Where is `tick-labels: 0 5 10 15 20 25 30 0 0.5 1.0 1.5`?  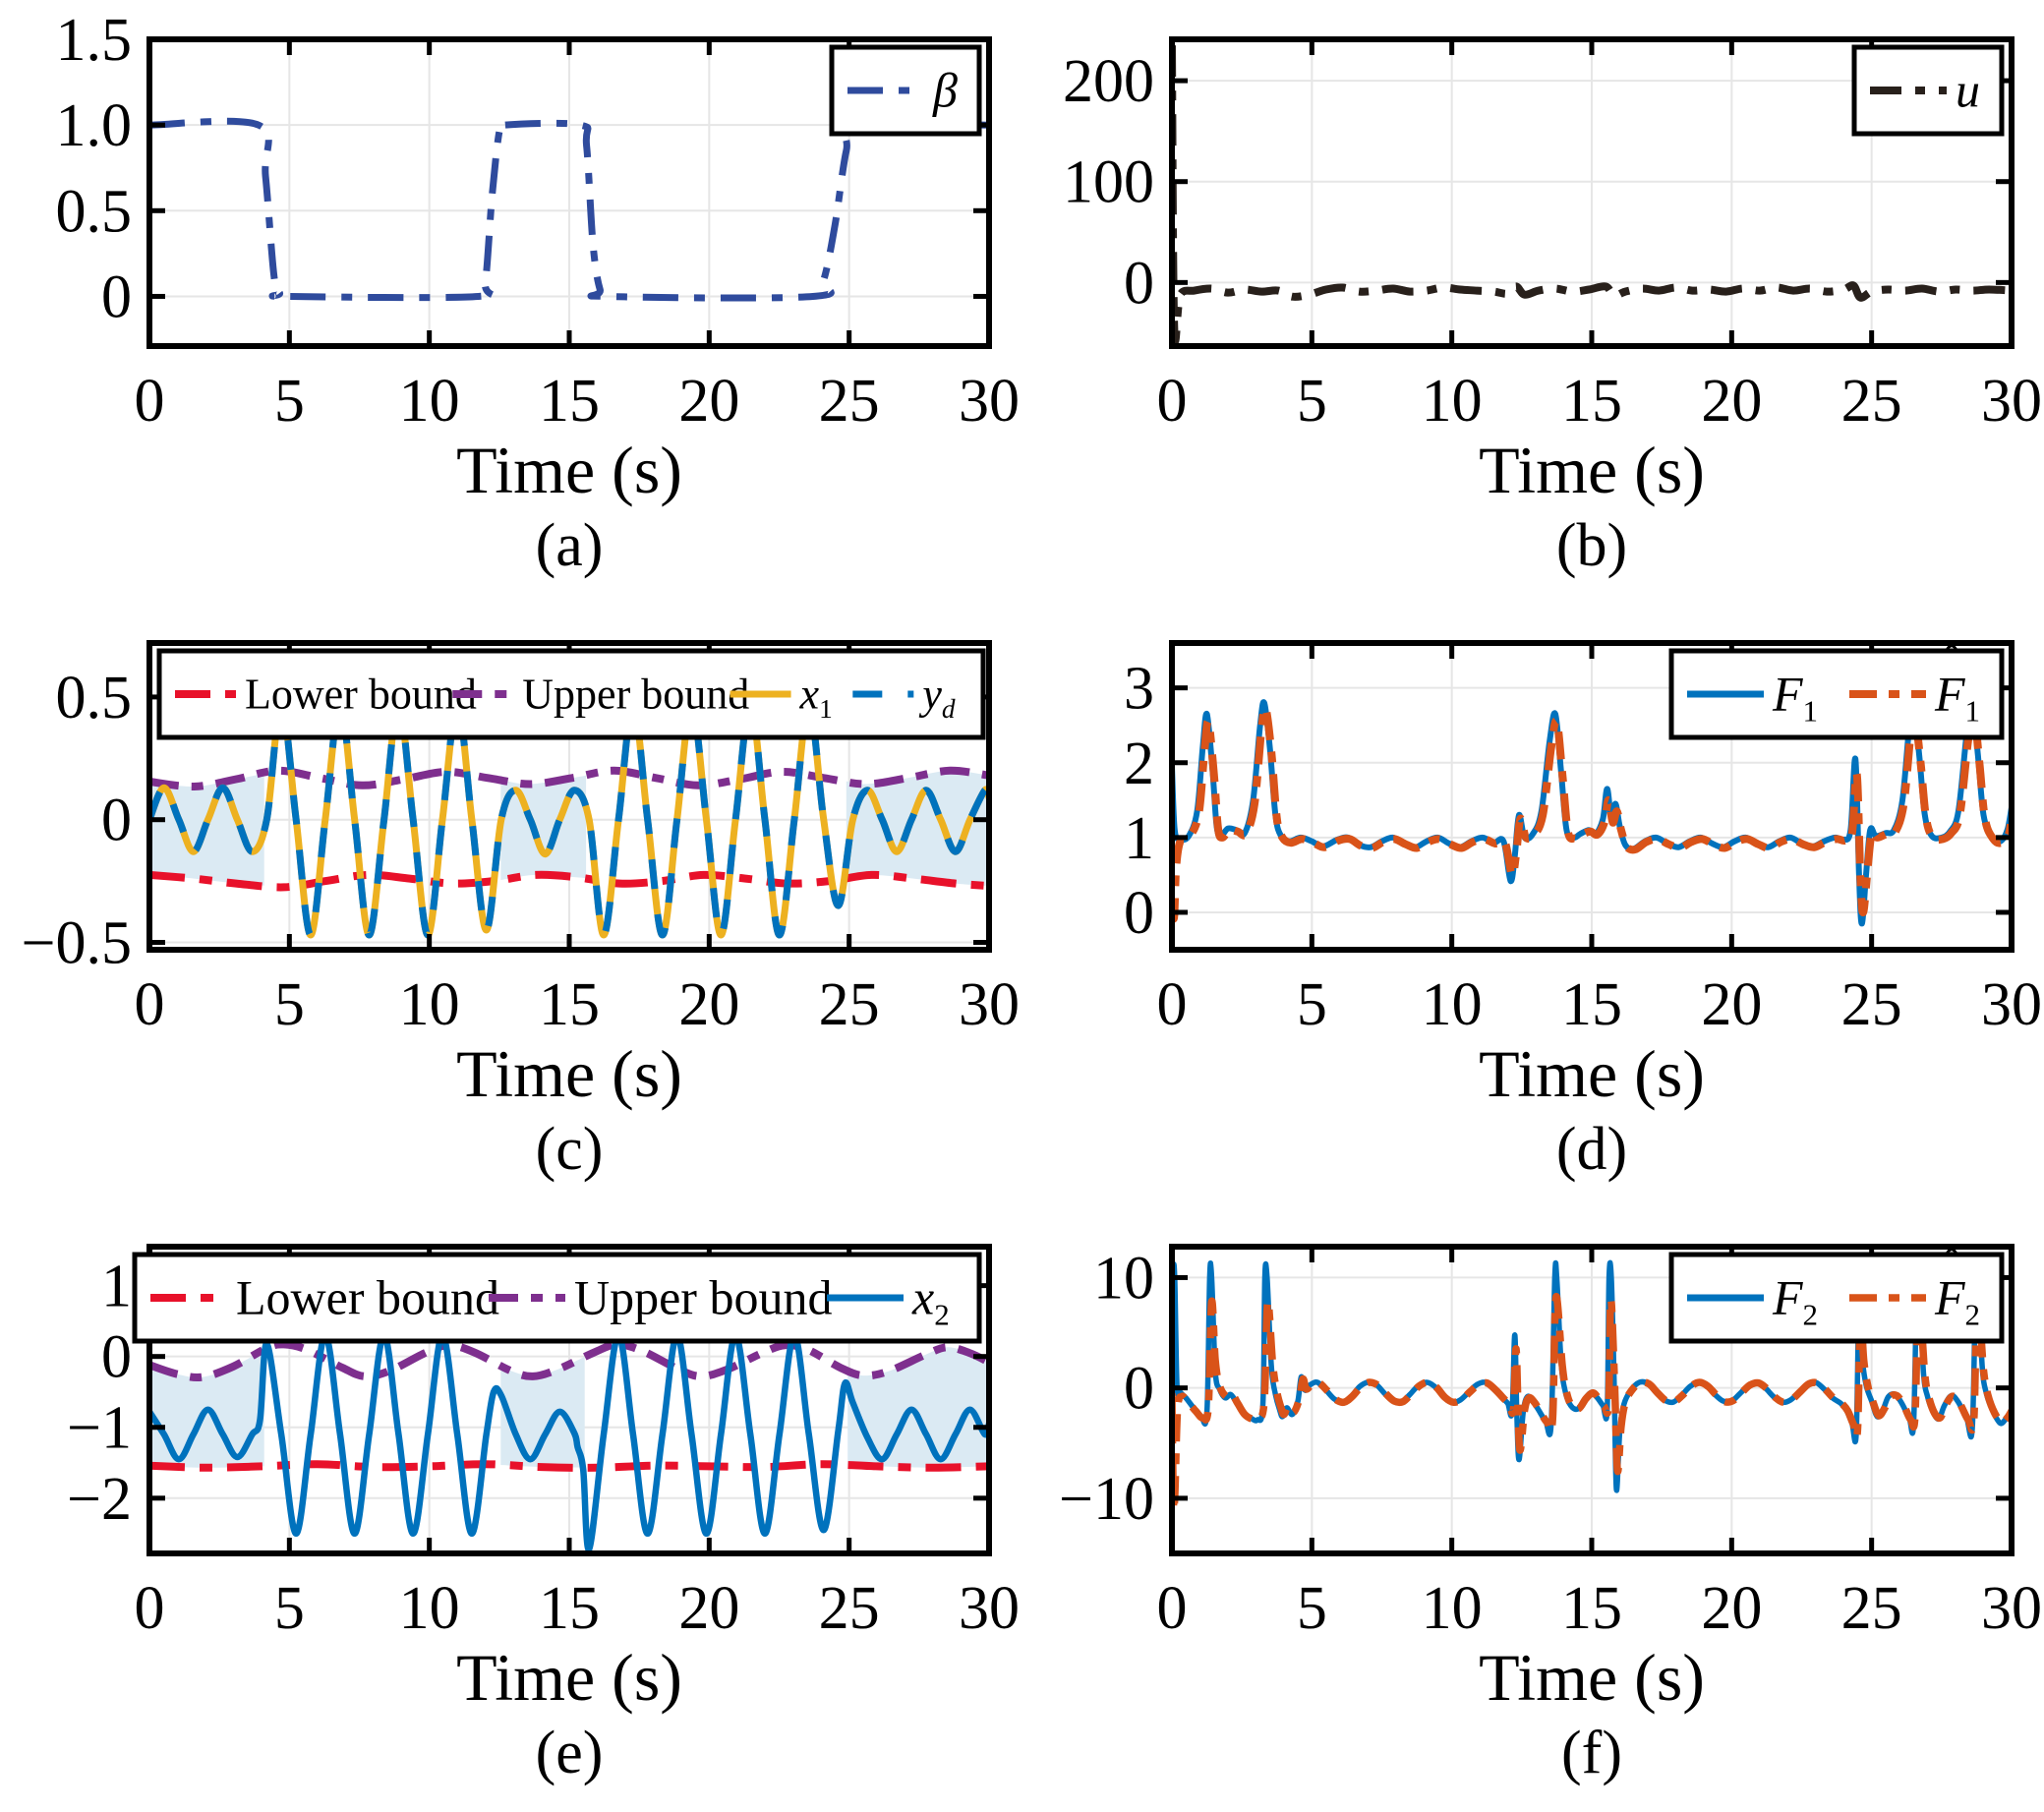 tick-labels: 0 5 10 15 20 25 30 0 0.5 1.0 1.5 is located at coordinates (538, 221).